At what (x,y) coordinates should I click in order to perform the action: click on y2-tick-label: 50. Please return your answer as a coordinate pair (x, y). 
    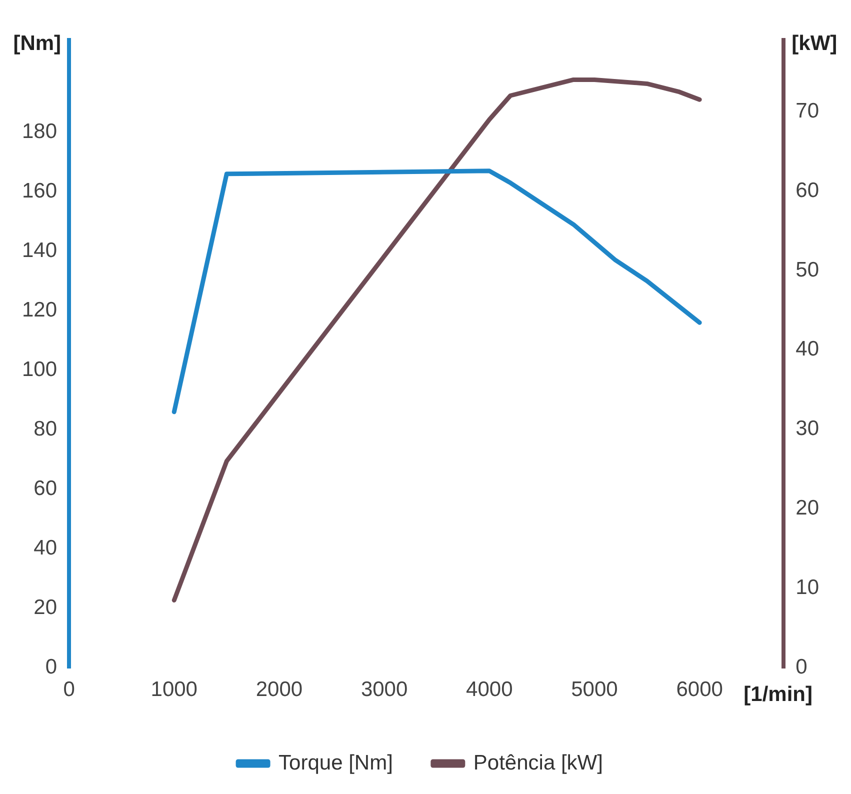
    Looking at the image, I should click on (807, 270).